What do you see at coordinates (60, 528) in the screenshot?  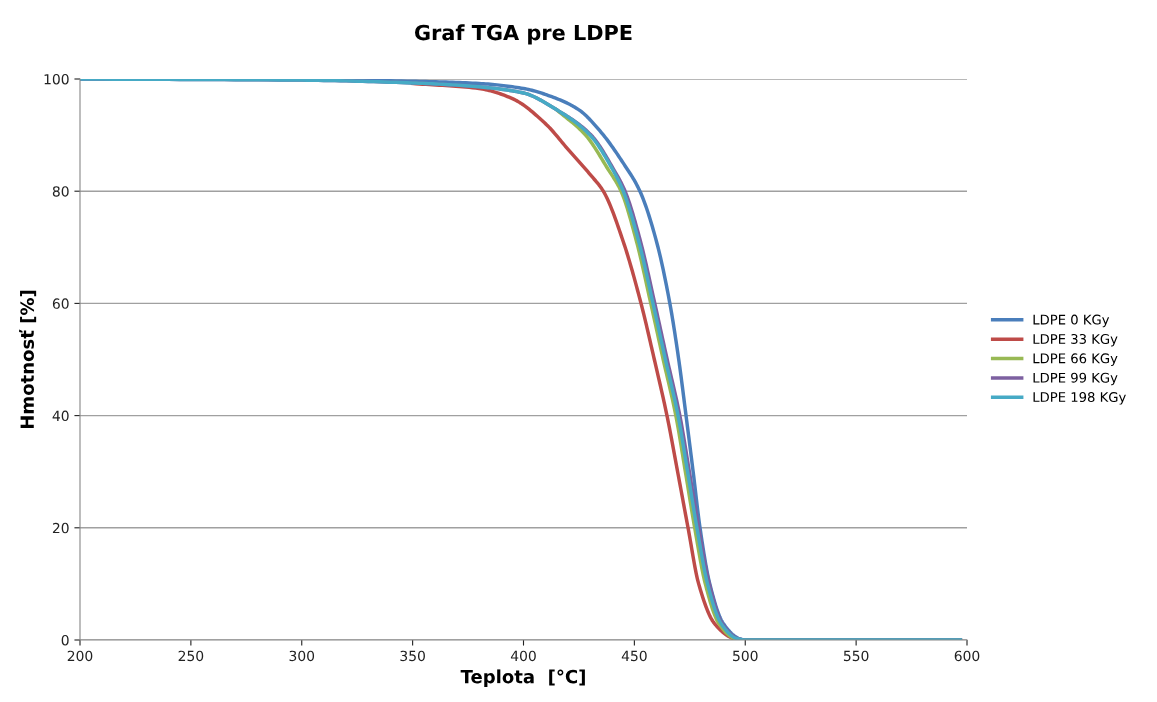 I see `y-tick-label: 20` at bounding box center [60, 528].